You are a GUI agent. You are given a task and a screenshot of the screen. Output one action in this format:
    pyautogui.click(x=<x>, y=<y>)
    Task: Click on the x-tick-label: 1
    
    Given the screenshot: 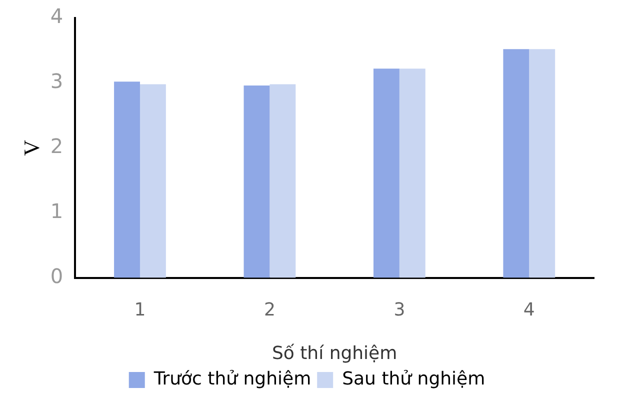 What is the action you would take?
    pyautogui.click(x=140, y=309)
    